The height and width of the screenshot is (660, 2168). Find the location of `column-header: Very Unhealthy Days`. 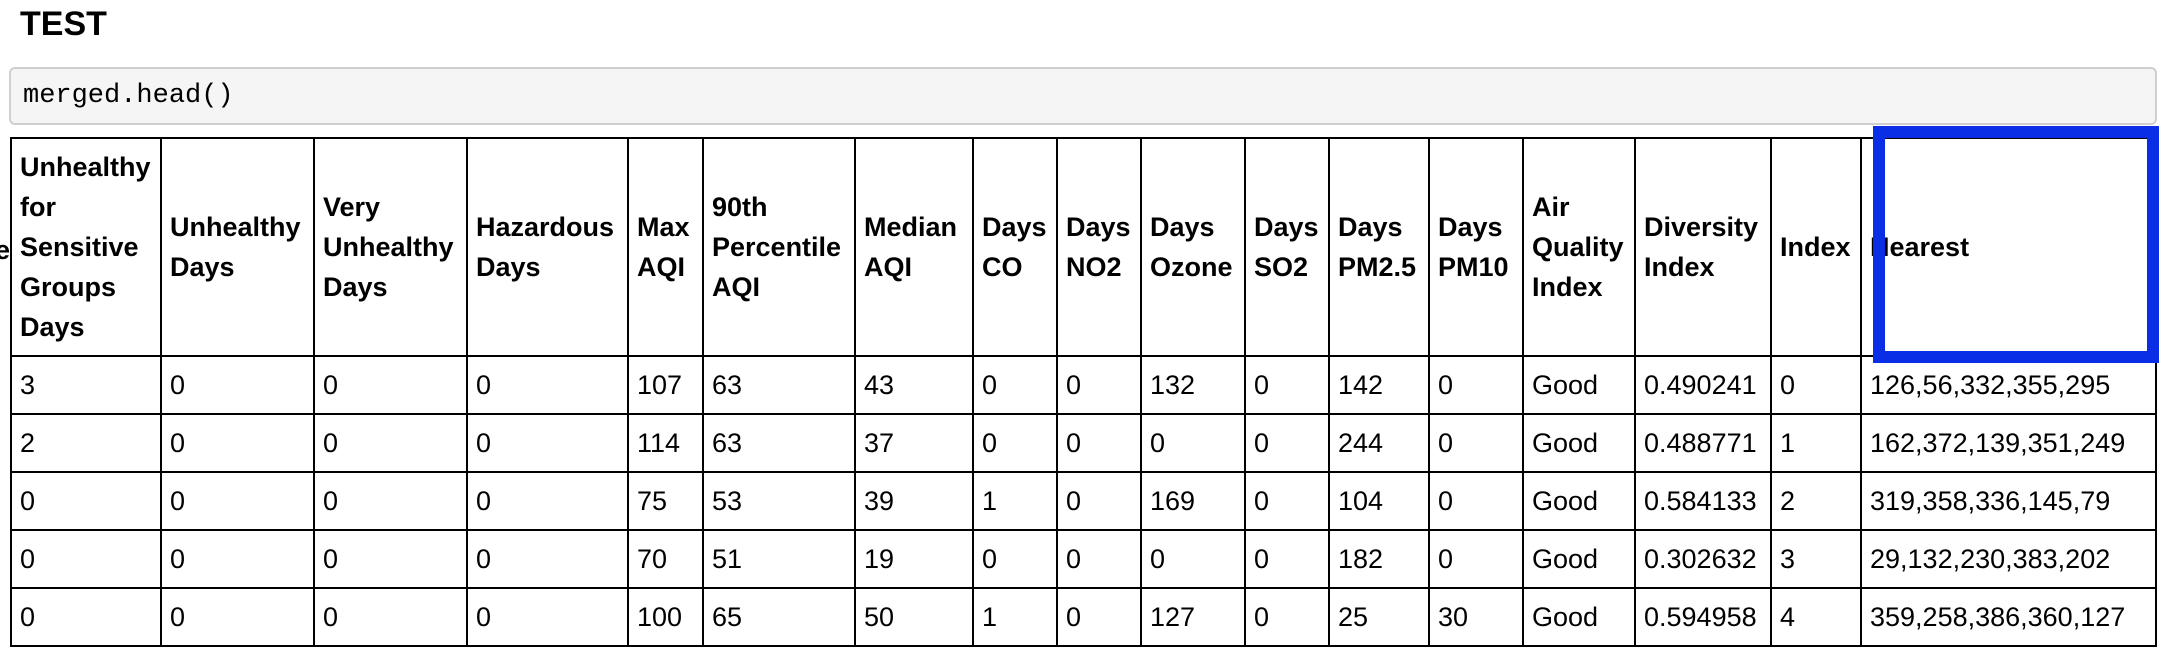

column-header: Very Unhealthy Days is located at coordinates (390, 247).